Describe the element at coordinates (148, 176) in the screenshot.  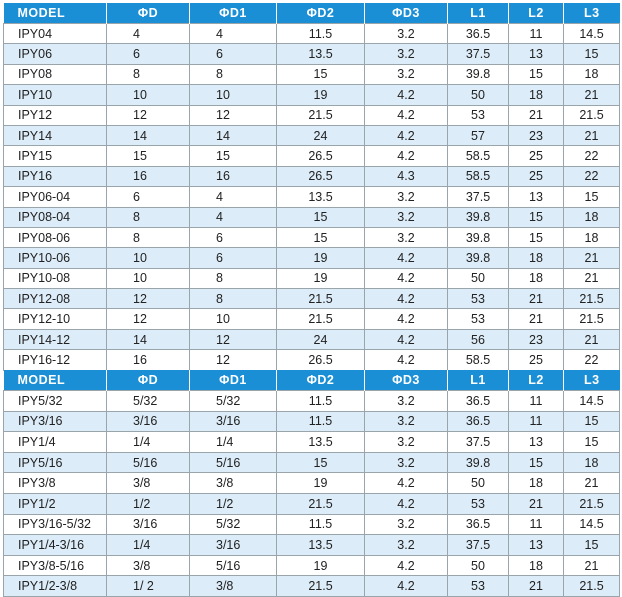
I see `cell-d: 16` at that location.